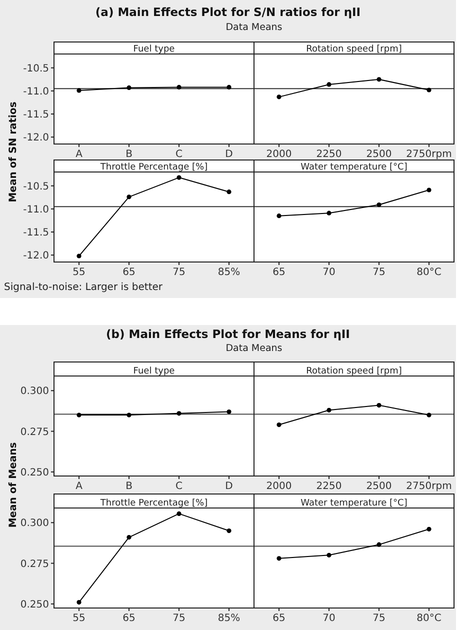 Image resolution: width=462 pixels, height=630 pixels. I want to click on text: Signal-to-noise: Larger is better, so click(84, 287).